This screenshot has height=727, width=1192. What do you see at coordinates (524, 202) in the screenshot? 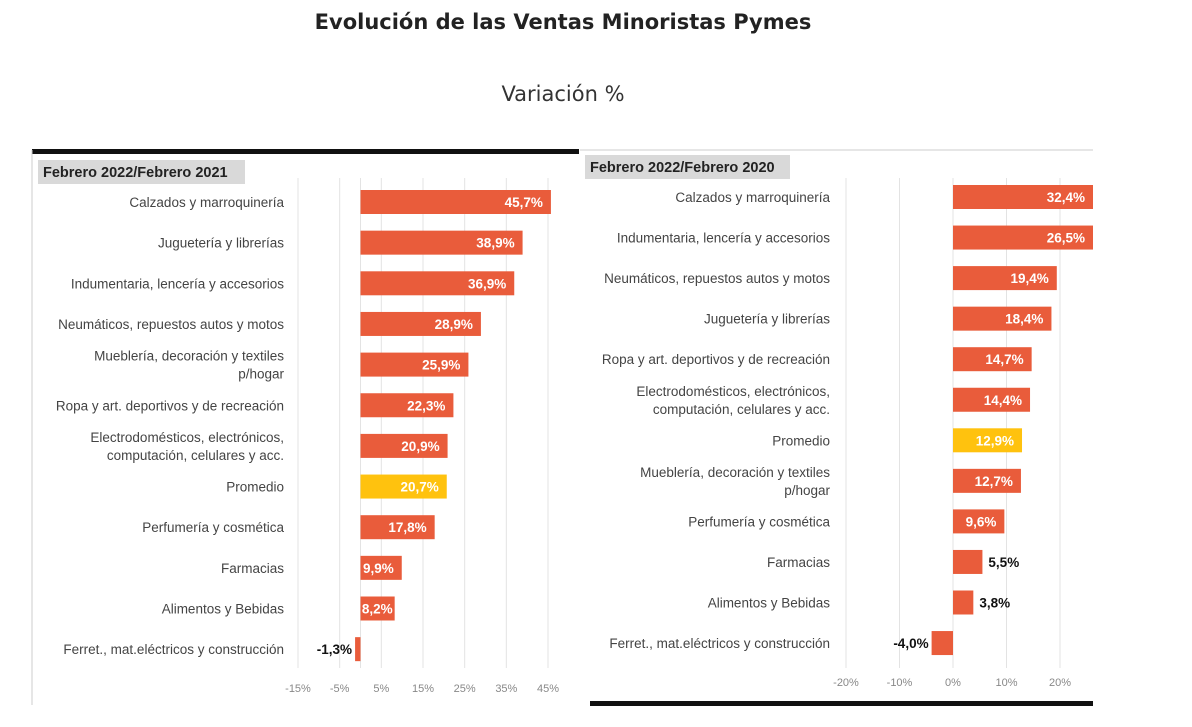
I see `data-label: 45,7%` at bounding box center [524, 202].